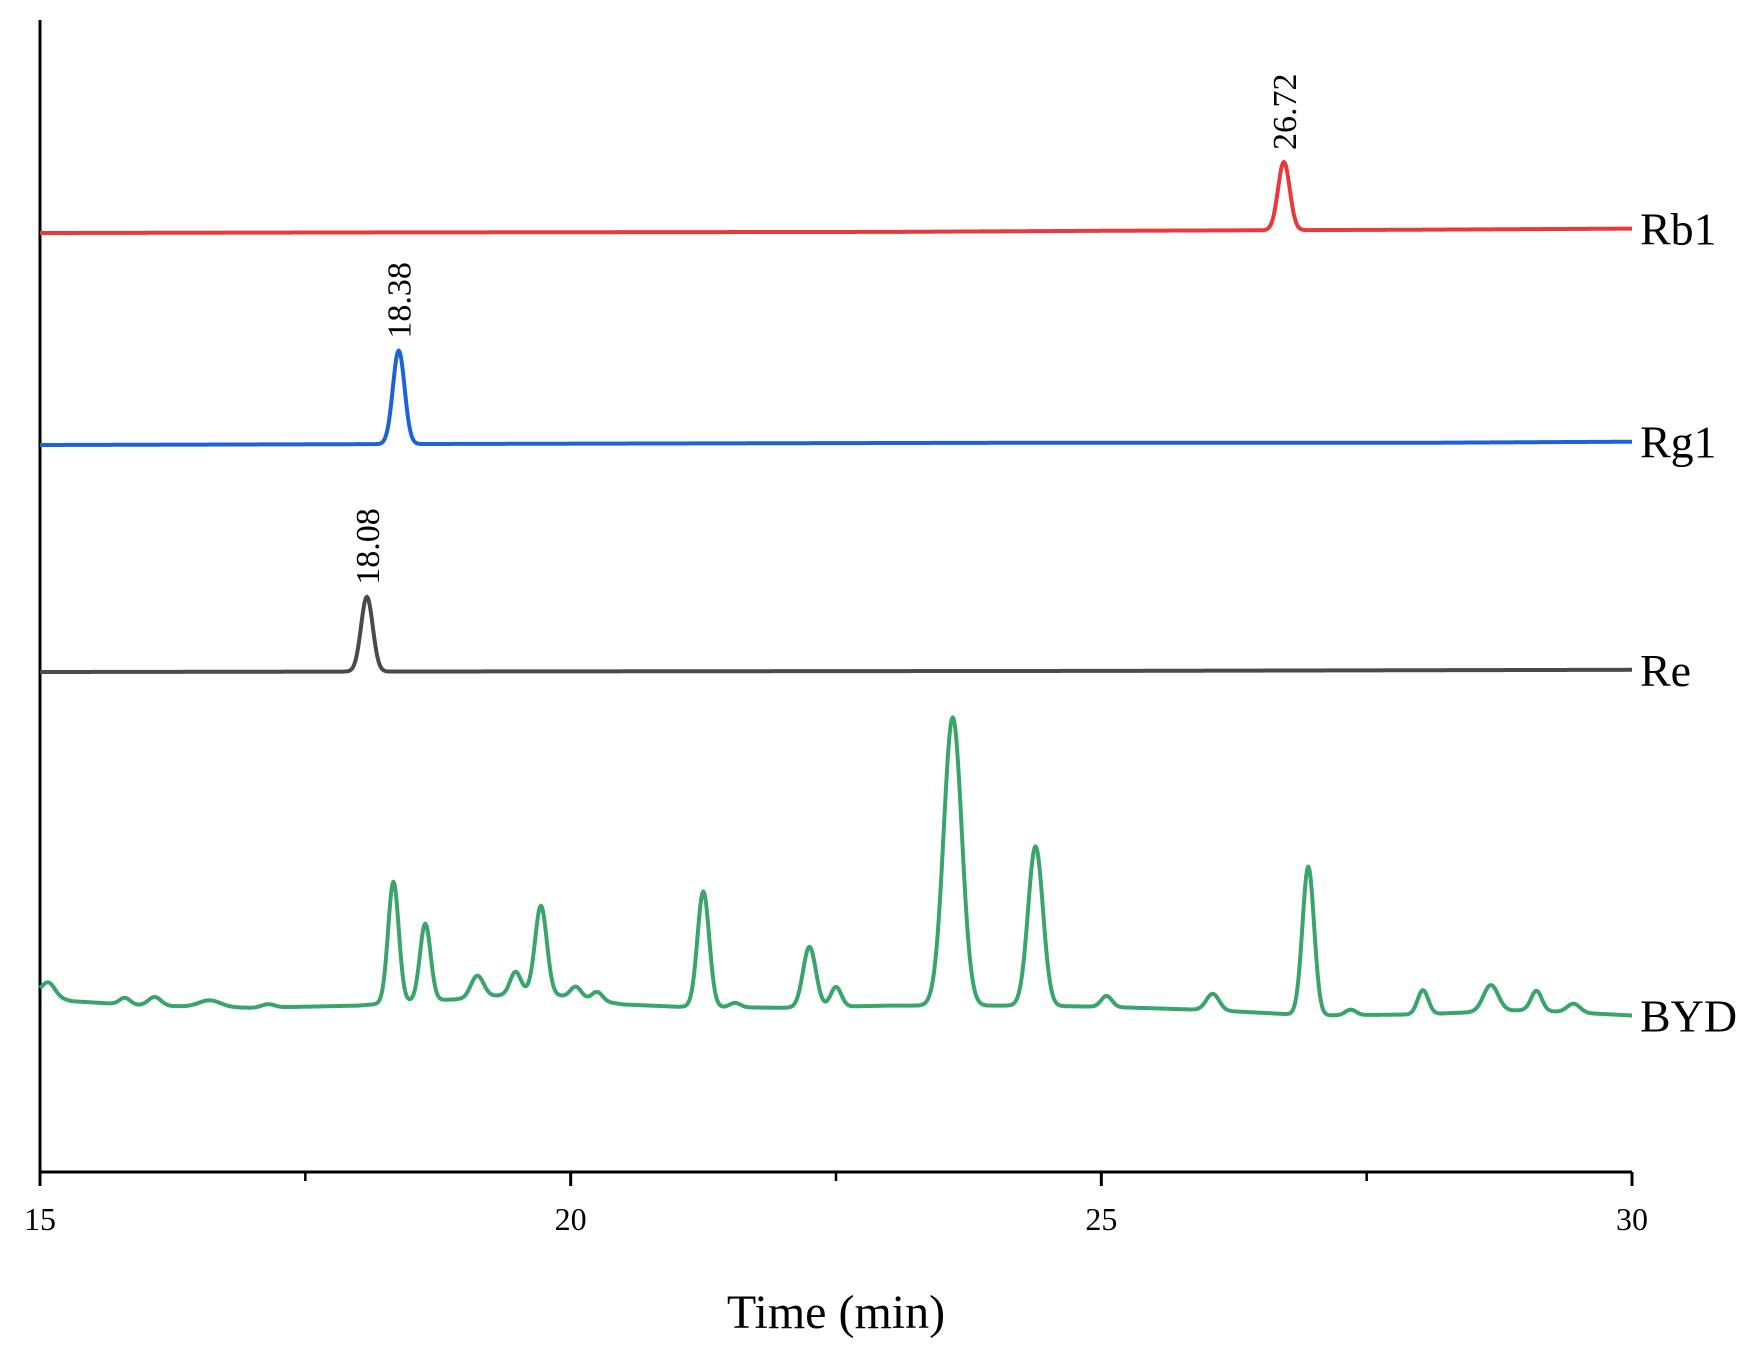  I want to click on x-tick-label: 30, so click(1632, 1219).